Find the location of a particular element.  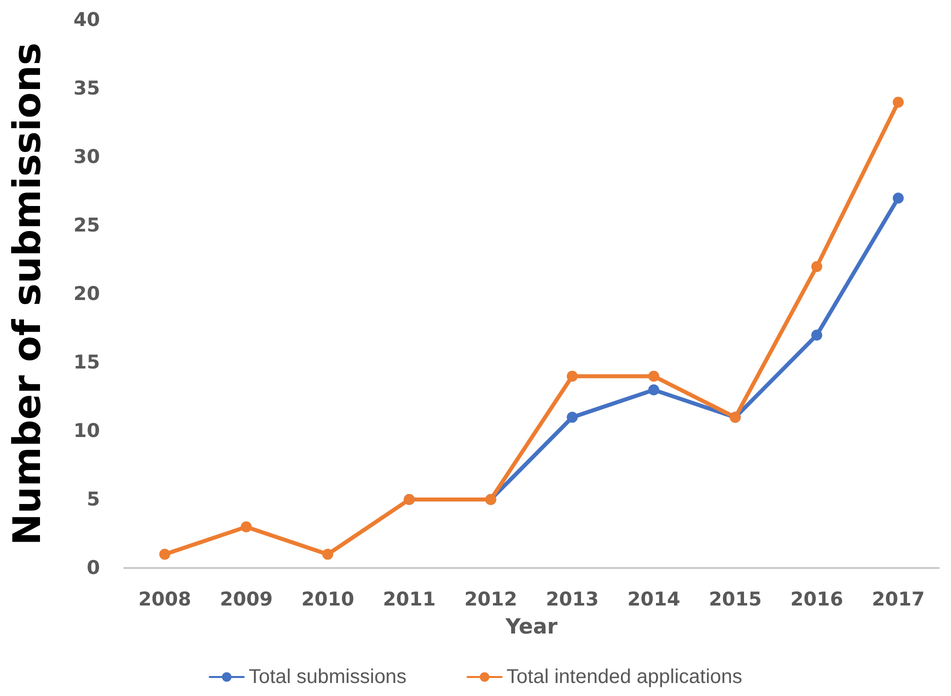

x-tick-label: 2013 is located at coordinates (572, 599).